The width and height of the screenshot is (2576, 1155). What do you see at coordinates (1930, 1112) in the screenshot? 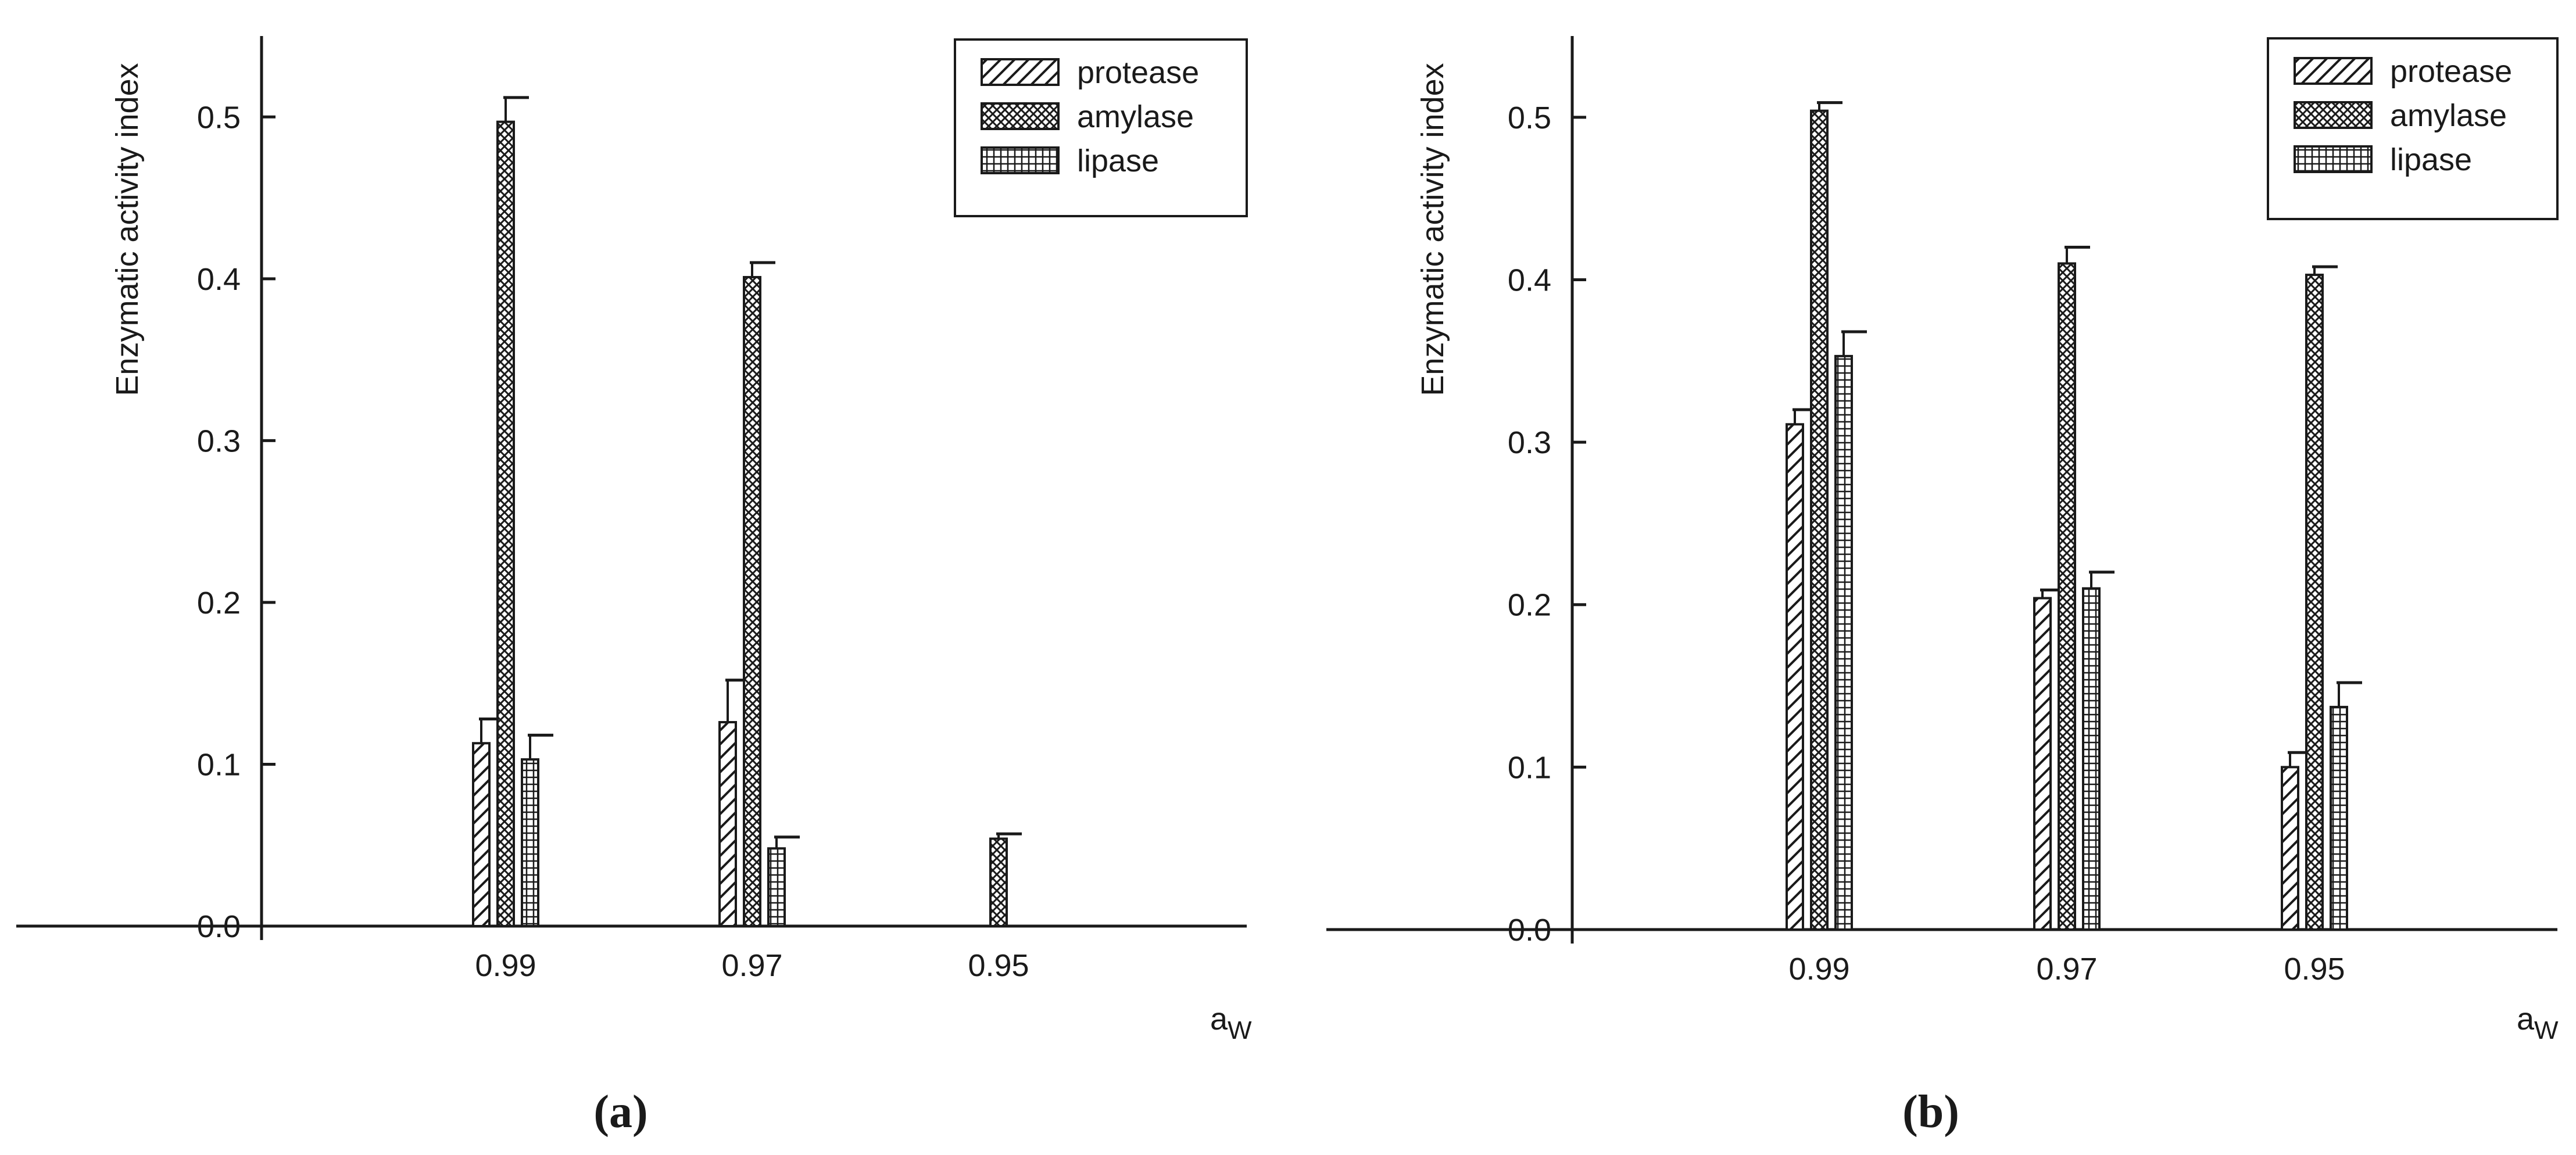
I see `panel-label: (b)` at bounding box center [1930, 1112].